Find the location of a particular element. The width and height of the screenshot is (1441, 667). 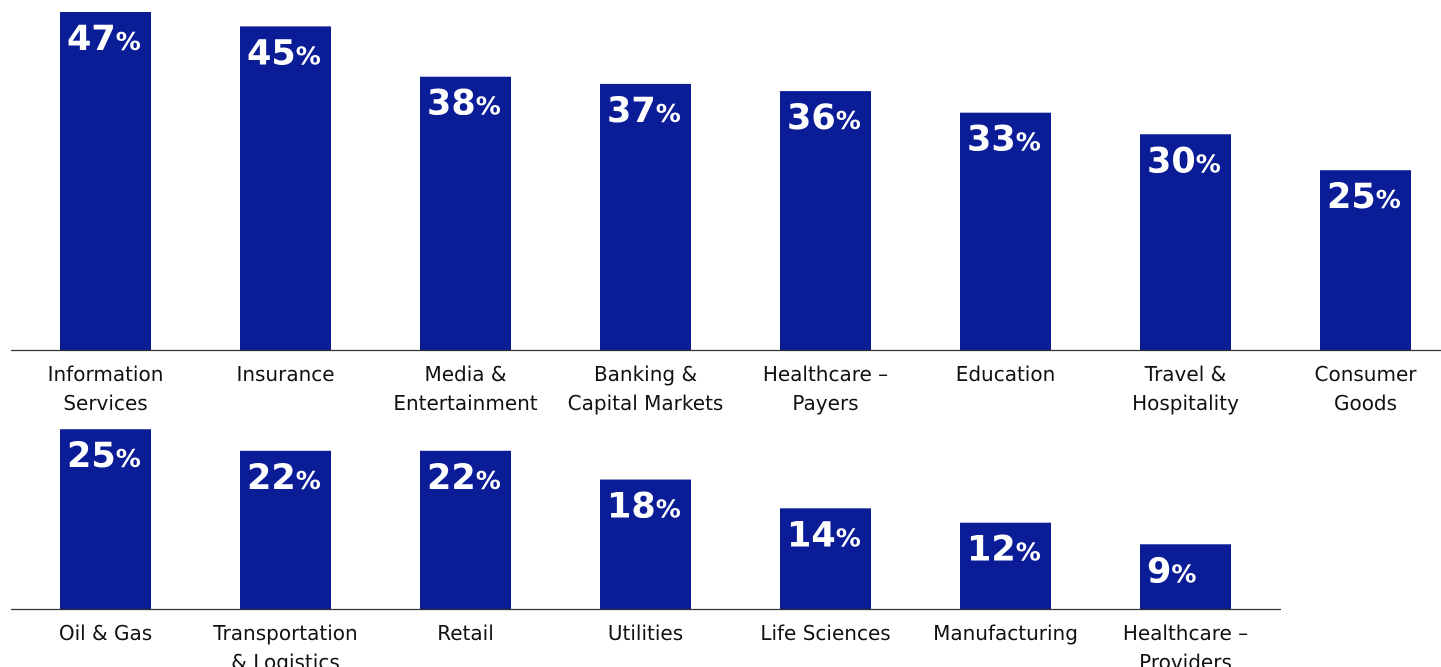

category-label: Retail is located at coordinates (465, 633).